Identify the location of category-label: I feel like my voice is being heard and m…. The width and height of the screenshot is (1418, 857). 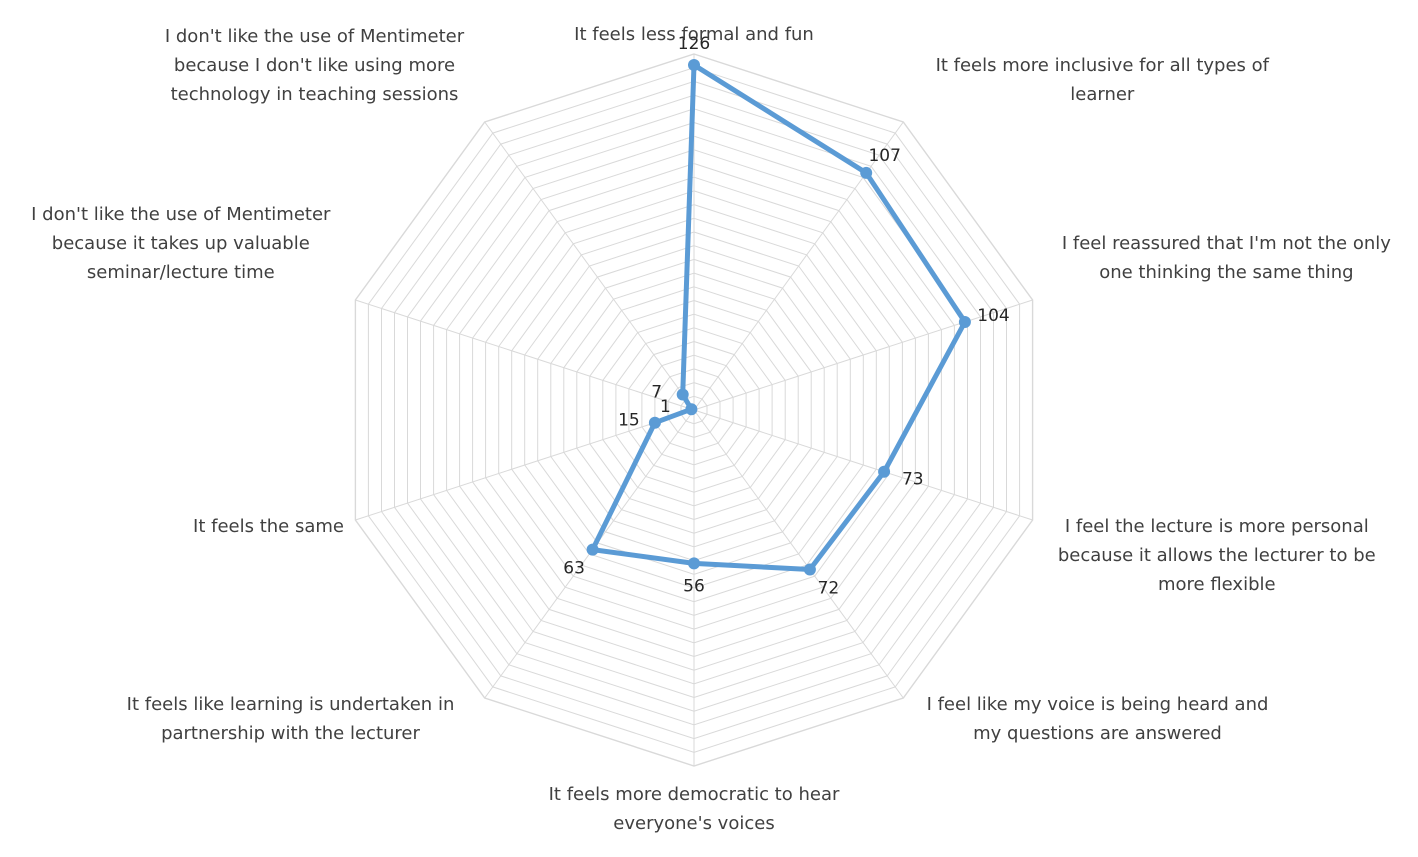
(1098, 719).